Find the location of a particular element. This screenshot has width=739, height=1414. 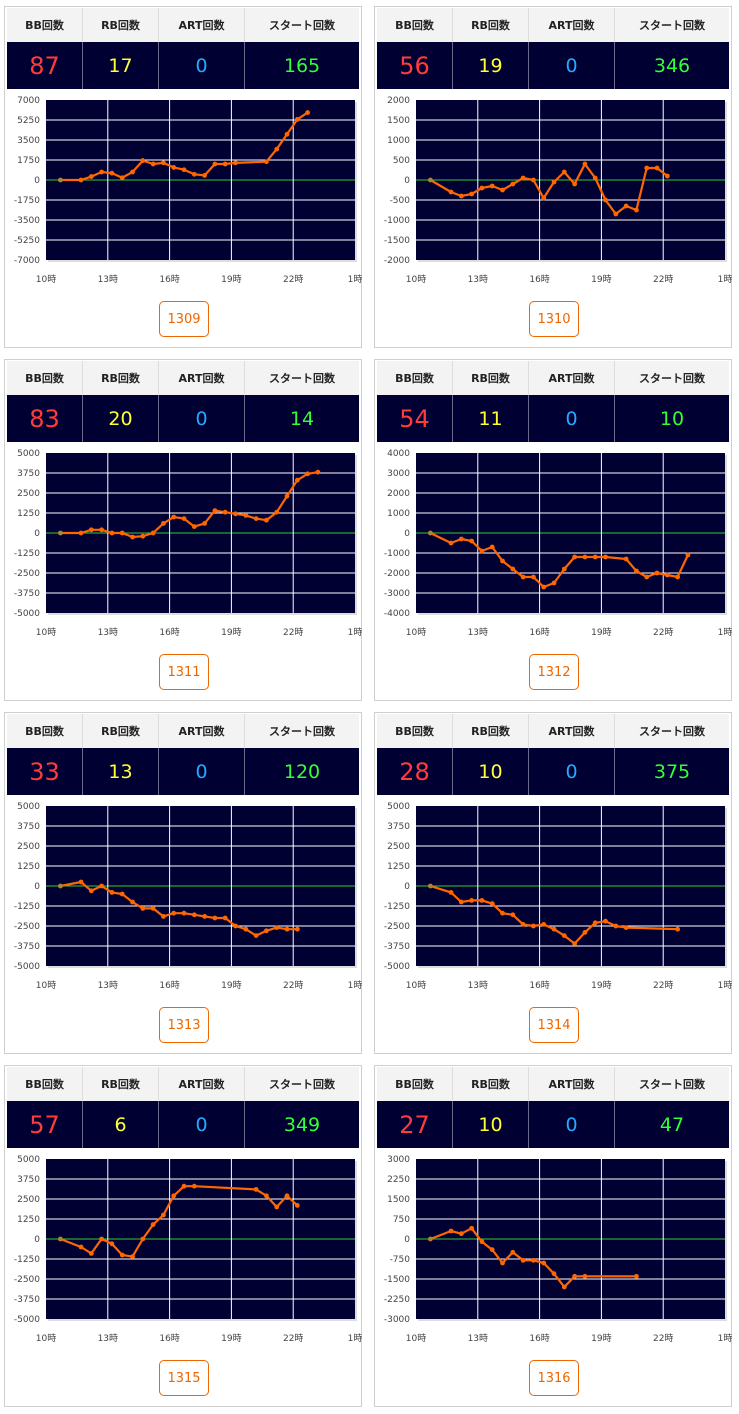

y-tick-label: 750 is located at coordinates (401, 1220).